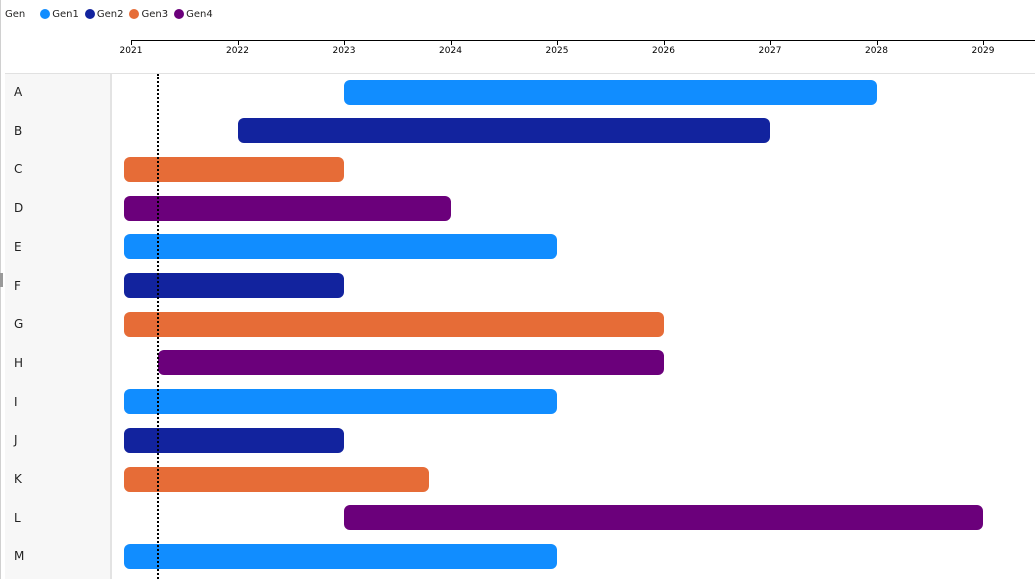 This screenshot has width=1035, height=579. I want to click on axis-tick-label: 2028, so click(876, 51).